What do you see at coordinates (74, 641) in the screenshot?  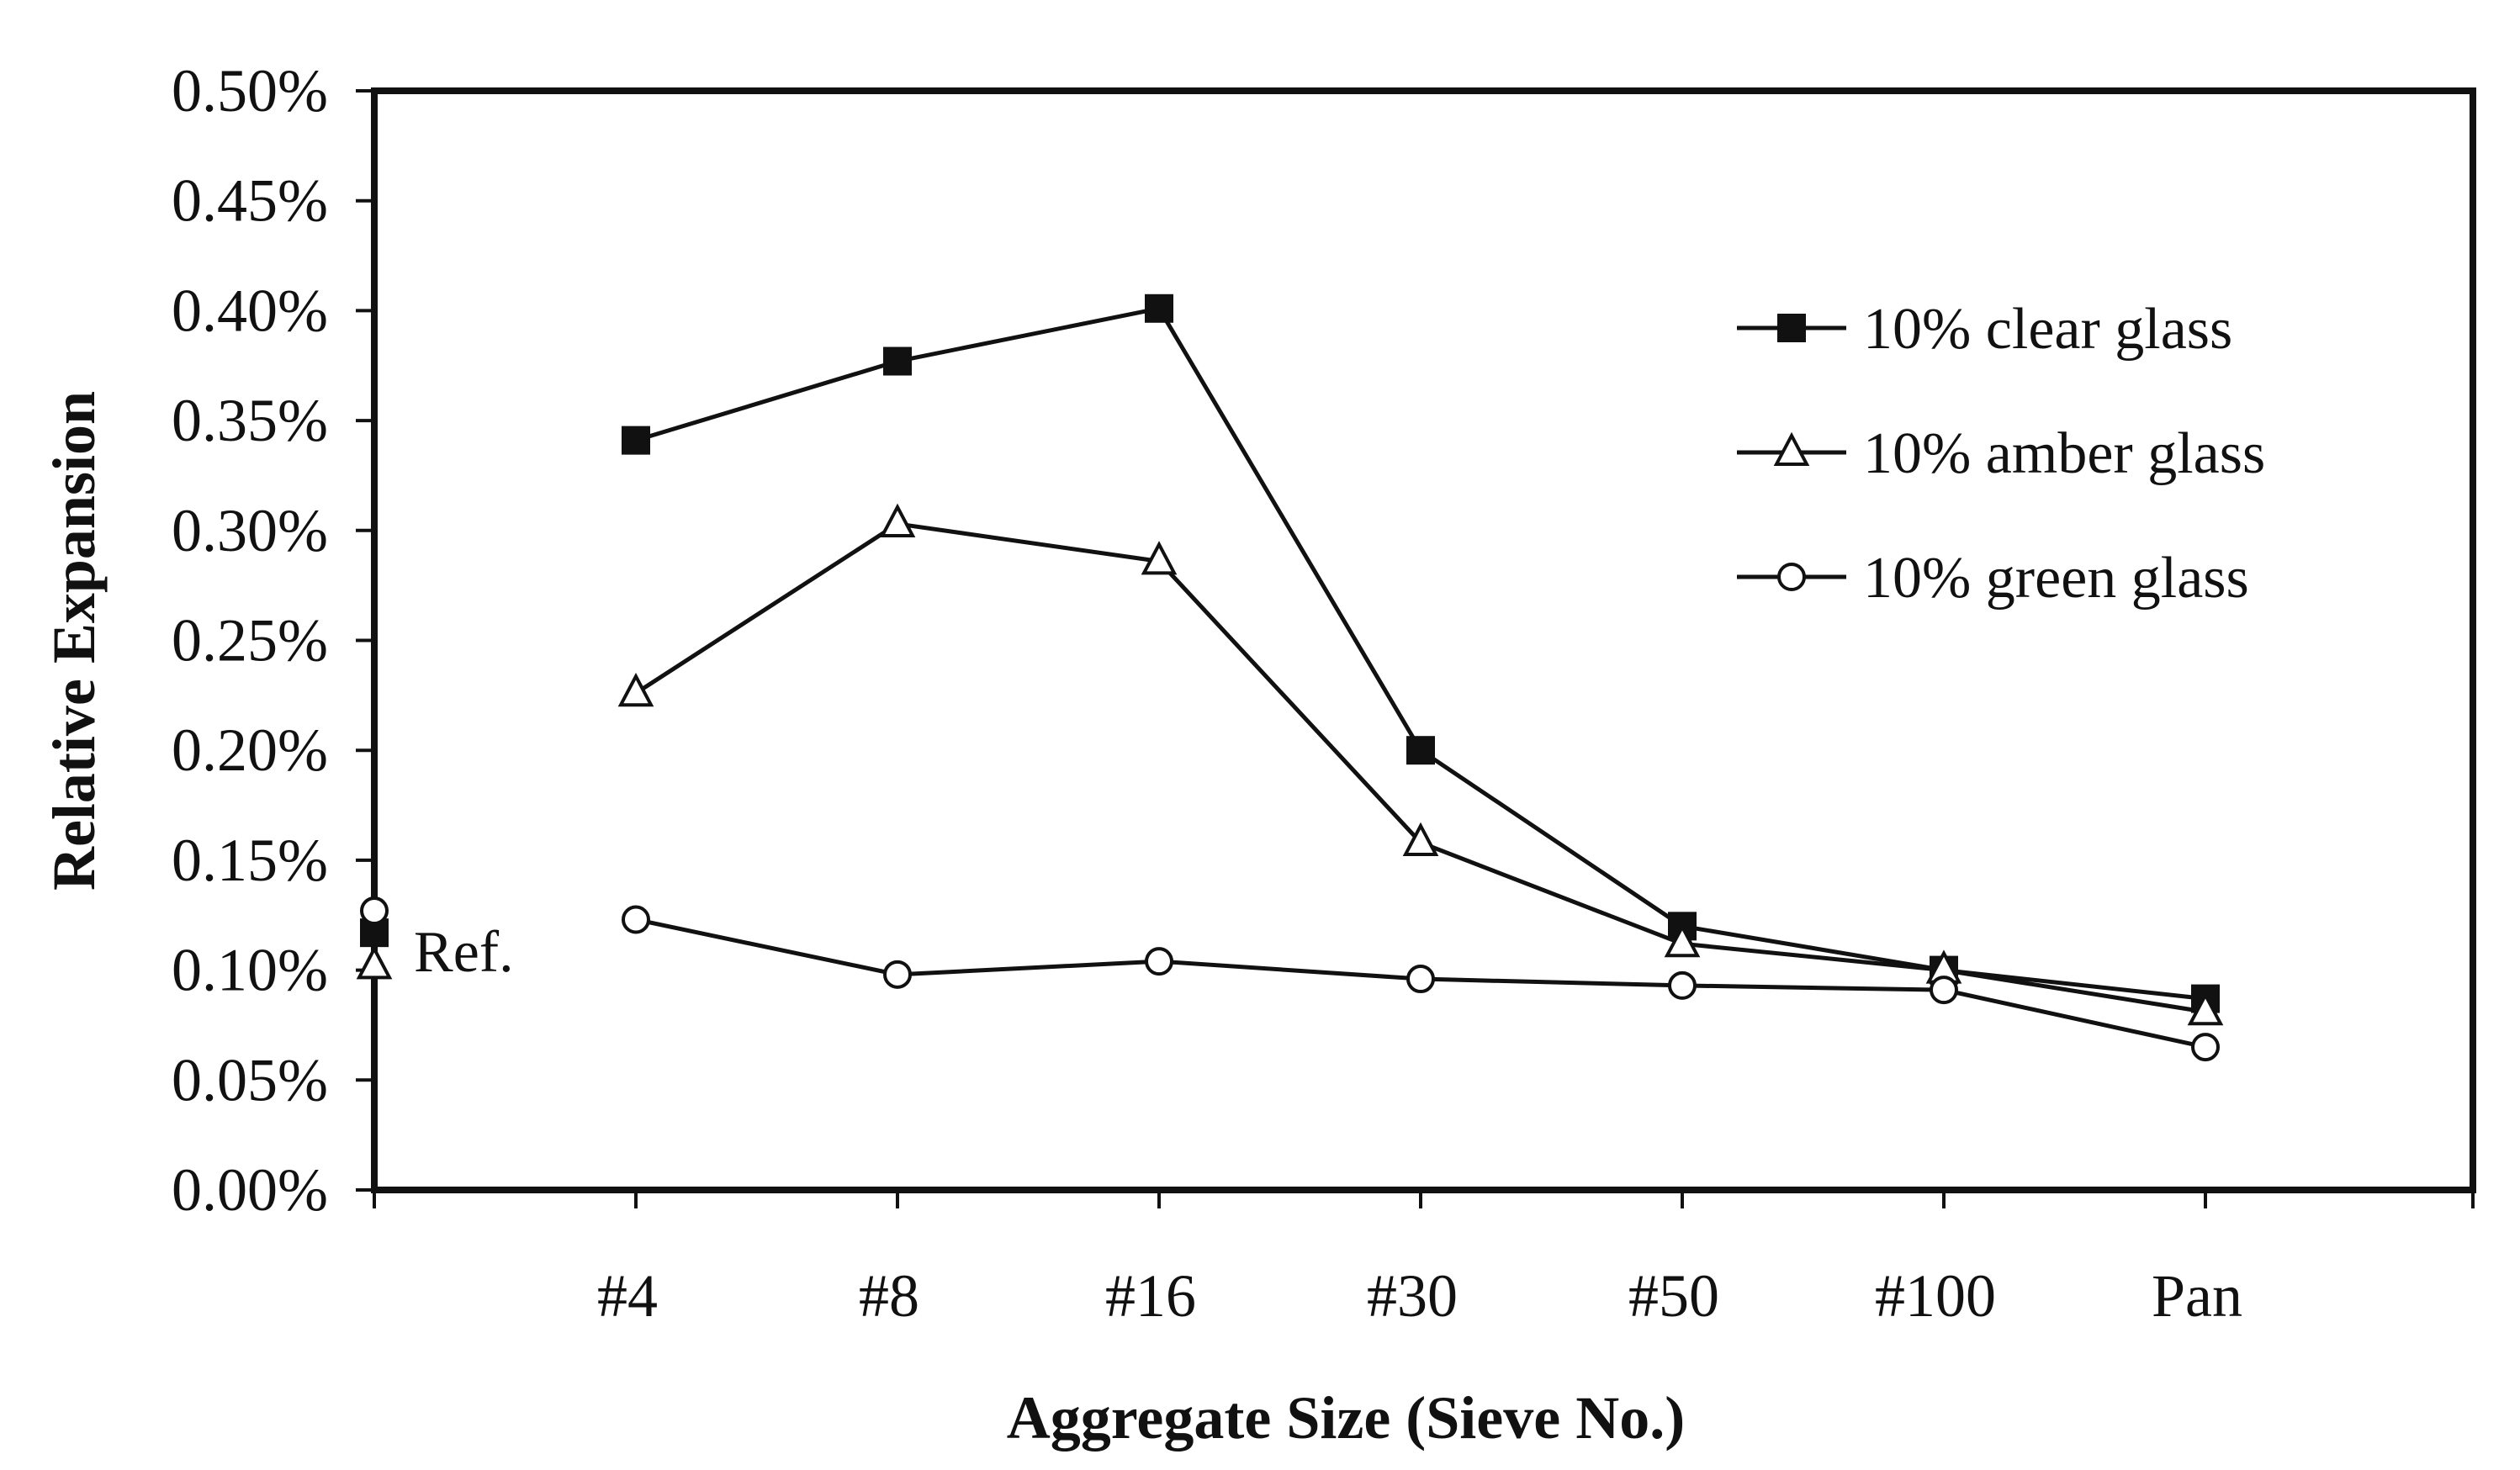 I see `y-axis-title: Relative Expansion` at bounding box center [74, 641].